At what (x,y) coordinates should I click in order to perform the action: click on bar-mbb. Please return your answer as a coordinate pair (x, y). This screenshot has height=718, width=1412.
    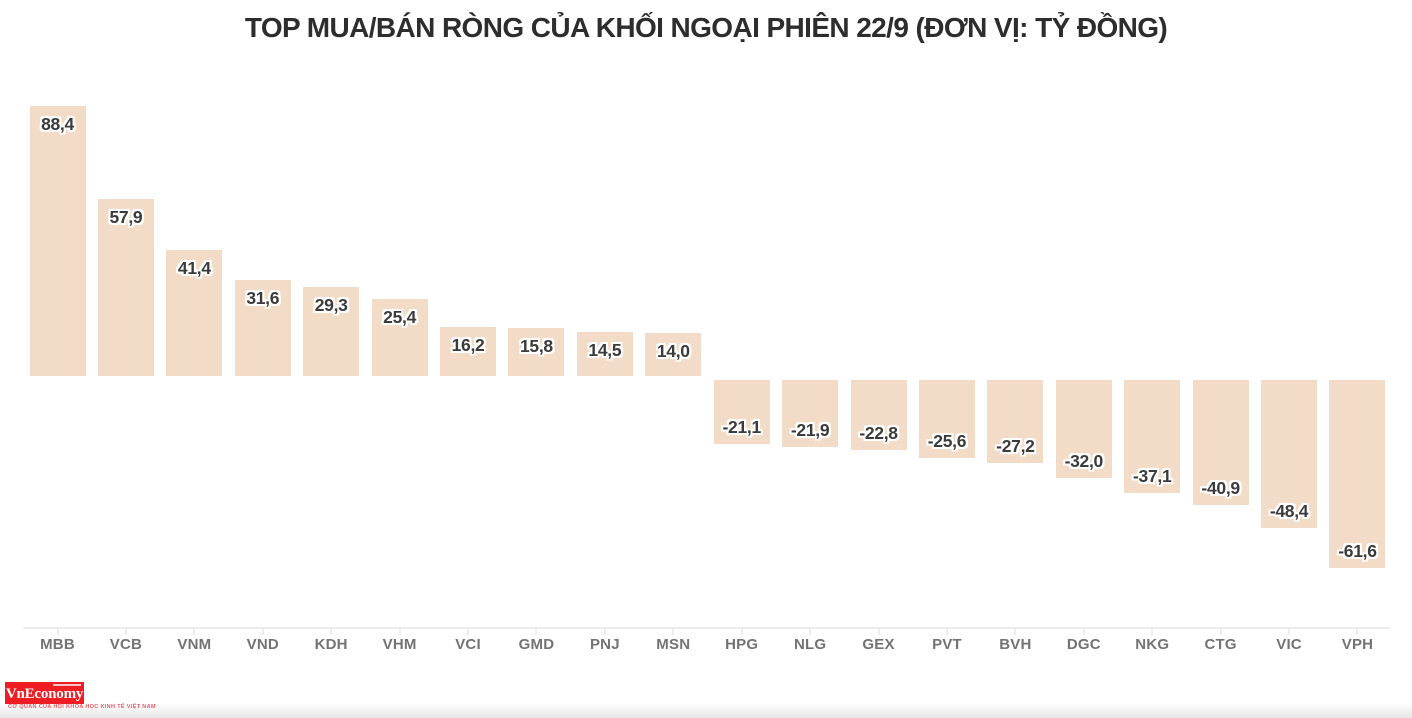
    Looking at the image, I should click on (57, 241).